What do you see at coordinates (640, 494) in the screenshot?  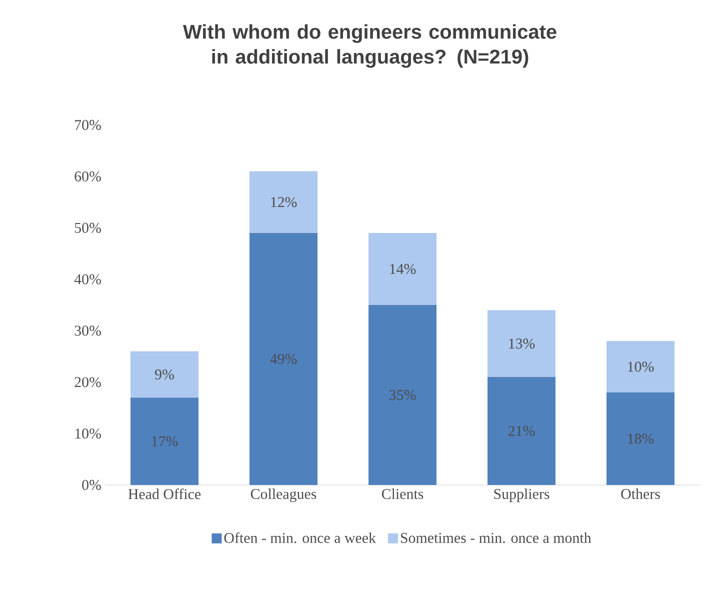 I see `x-tick-label: Others` at bounding box center [640, 494].